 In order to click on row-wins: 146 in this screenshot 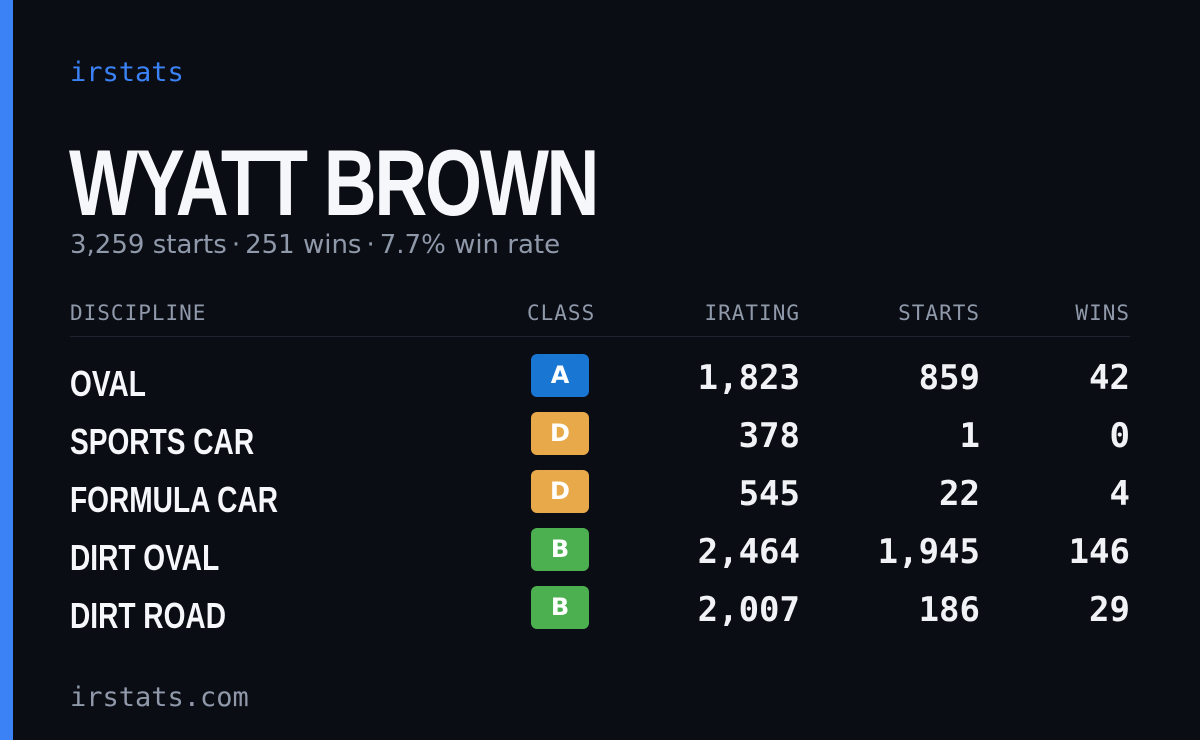, I will do `click(1099, 552)`.